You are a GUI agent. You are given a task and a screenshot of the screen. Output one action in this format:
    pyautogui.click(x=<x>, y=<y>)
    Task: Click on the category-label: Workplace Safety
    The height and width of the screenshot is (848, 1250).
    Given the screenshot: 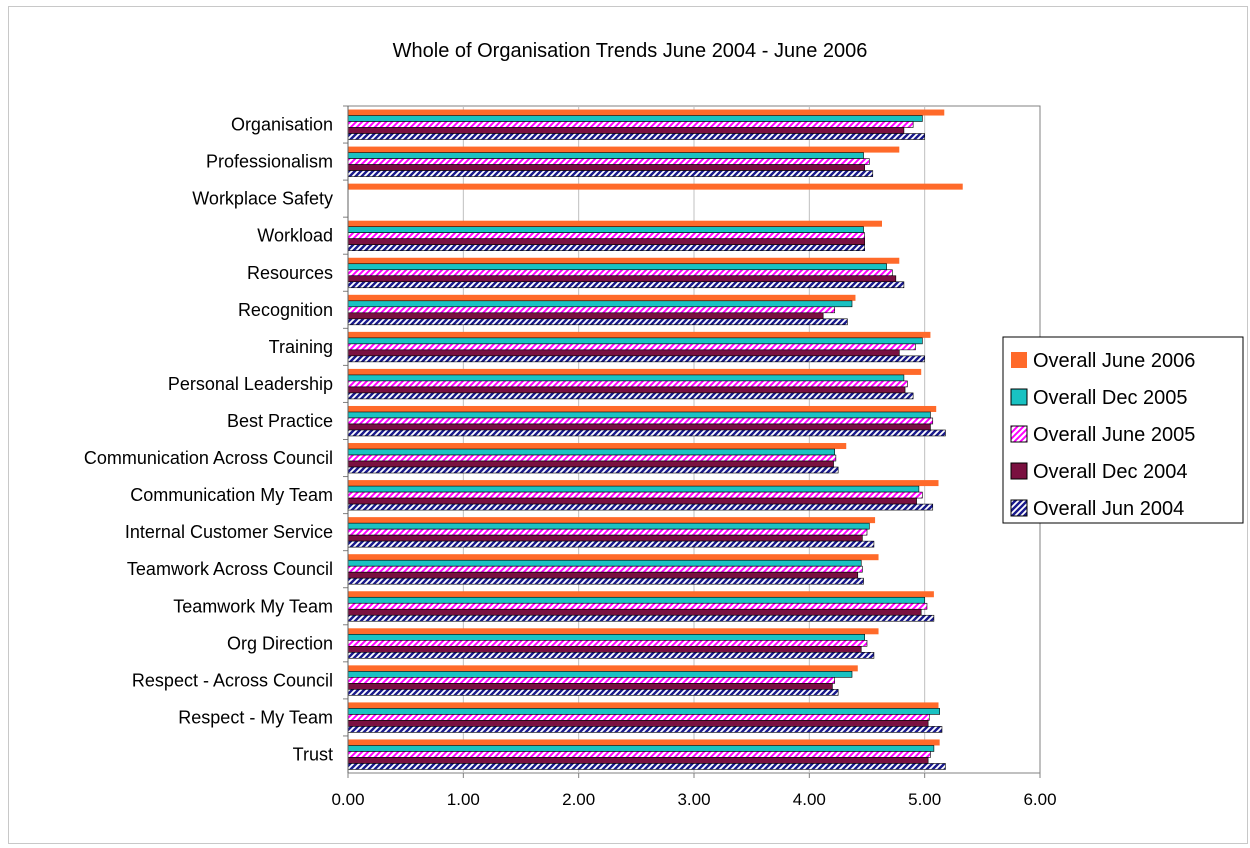 What is the action you would take?
    pyautogui.click(x=262, y=199)
    